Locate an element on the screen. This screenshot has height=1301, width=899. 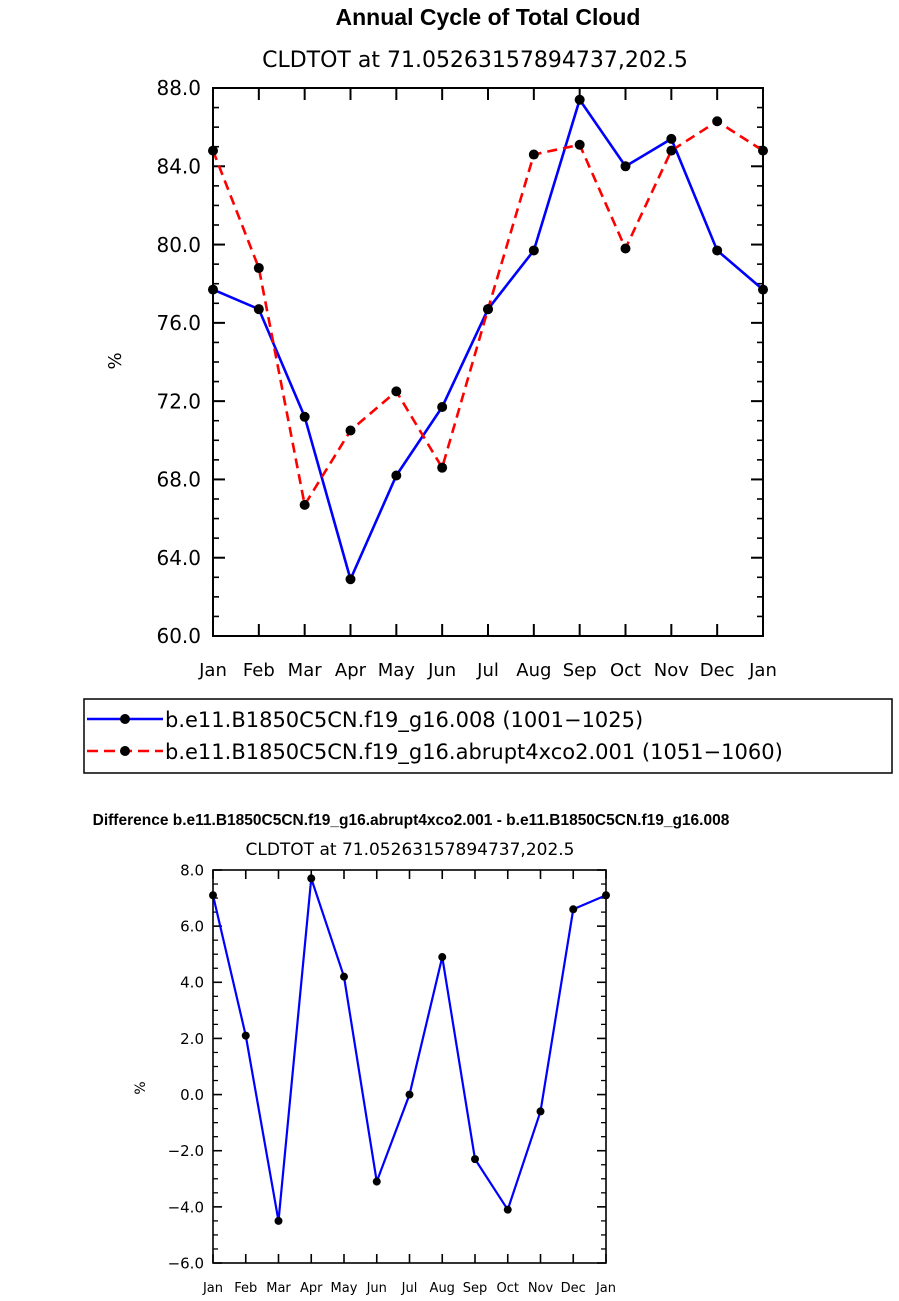
chart2-x-tick-label: Feb is located at coordinates (245, 1288).